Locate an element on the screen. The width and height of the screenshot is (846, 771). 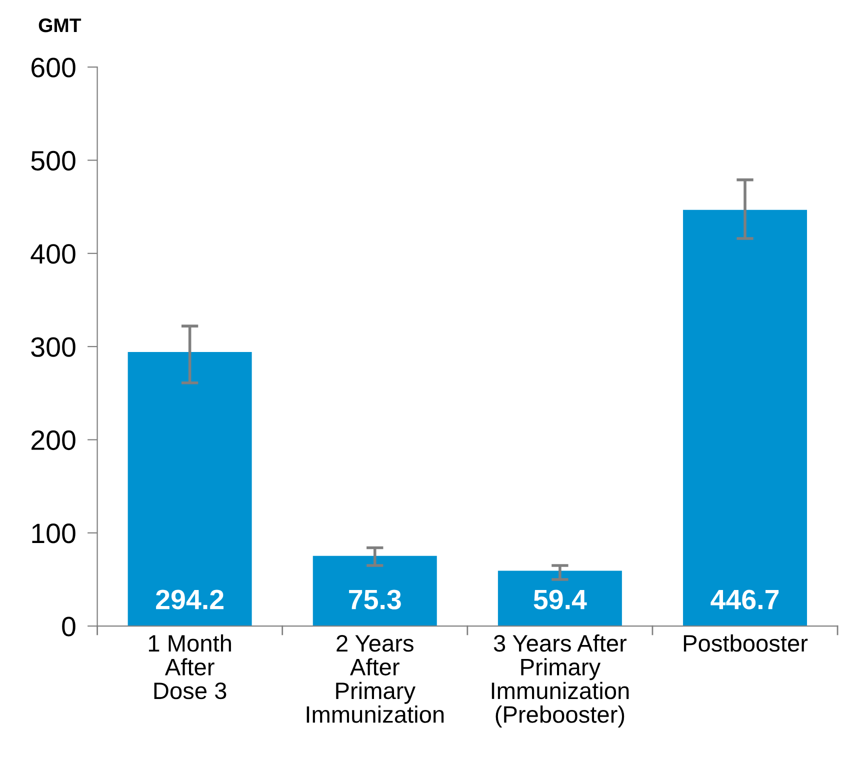
data-label: 75.3 is located at coordinates (375, 600).